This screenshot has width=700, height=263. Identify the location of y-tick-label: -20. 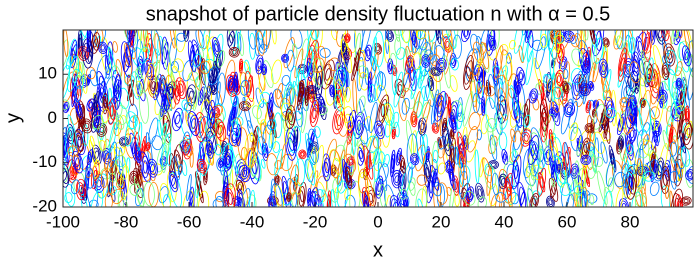
(44, 205).